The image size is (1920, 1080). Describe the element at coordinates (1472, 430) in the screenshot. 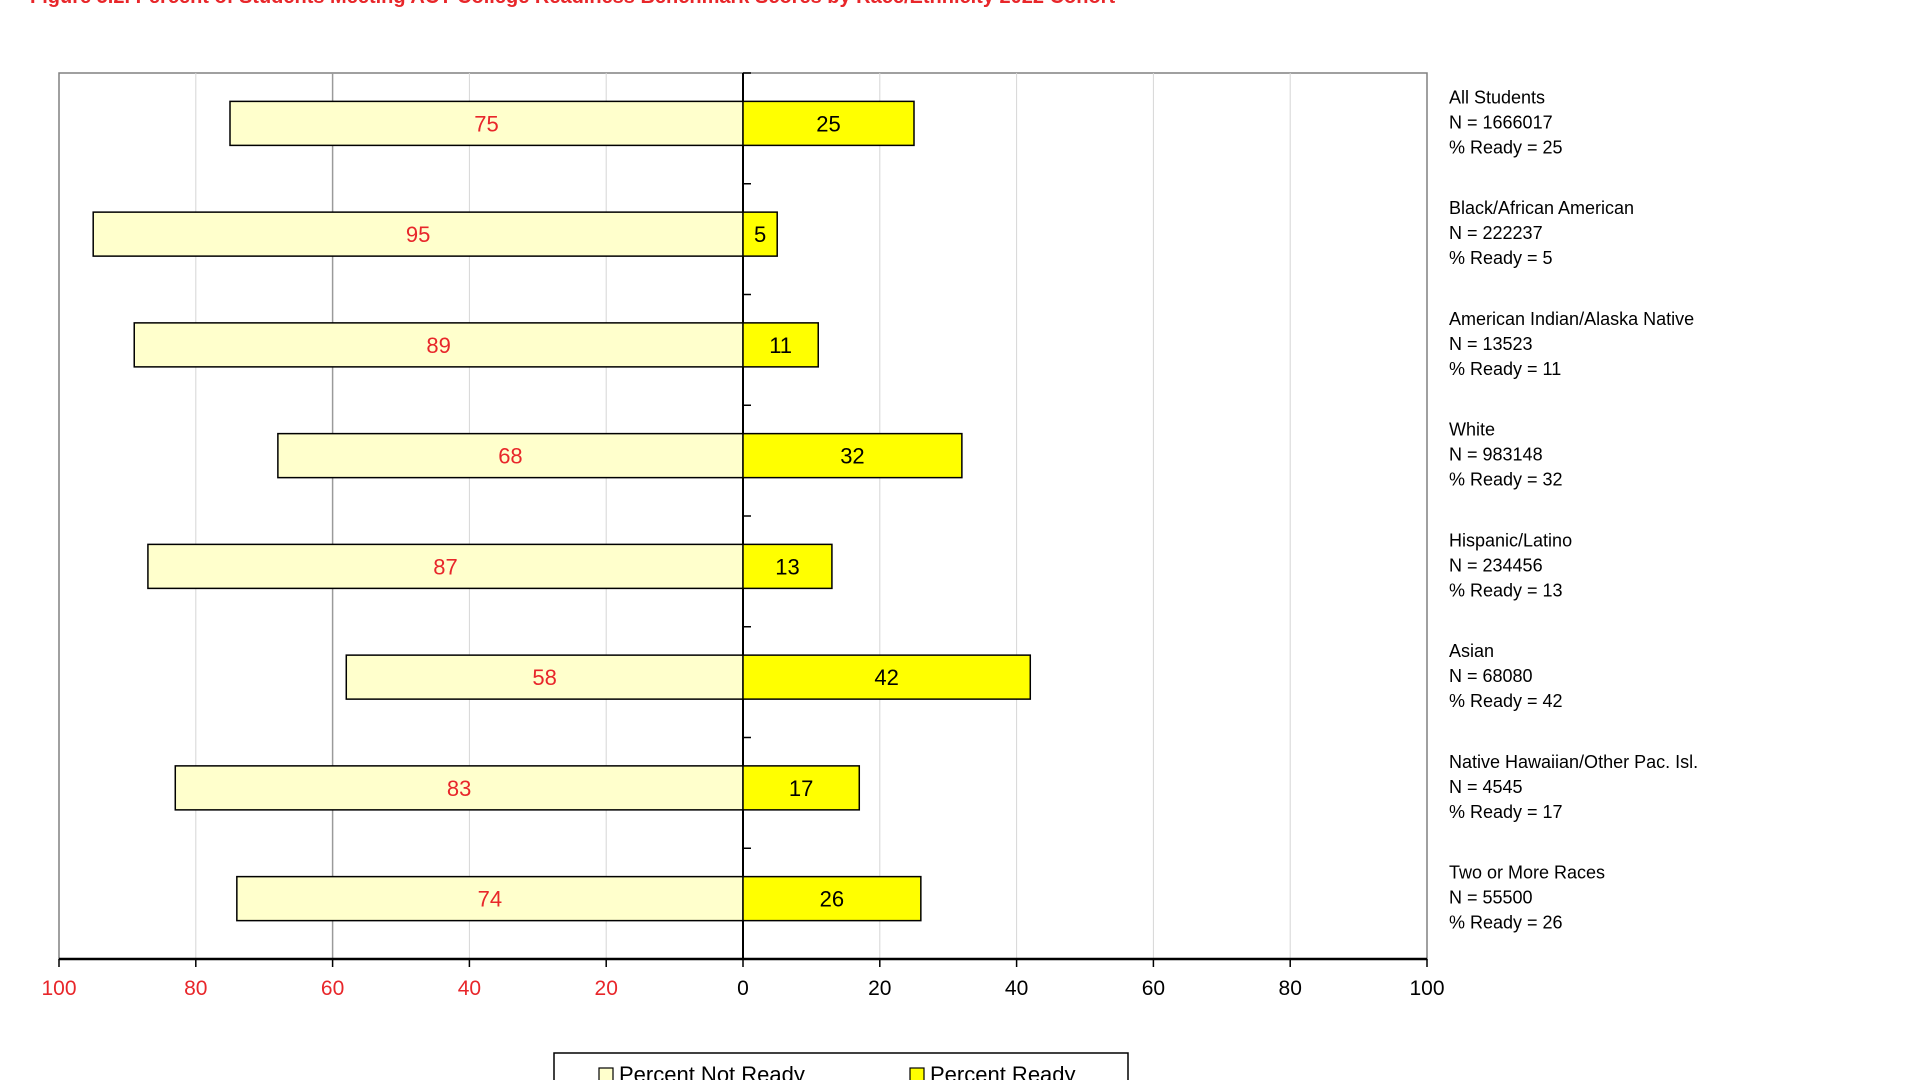

I see `category-label: White` at that location.